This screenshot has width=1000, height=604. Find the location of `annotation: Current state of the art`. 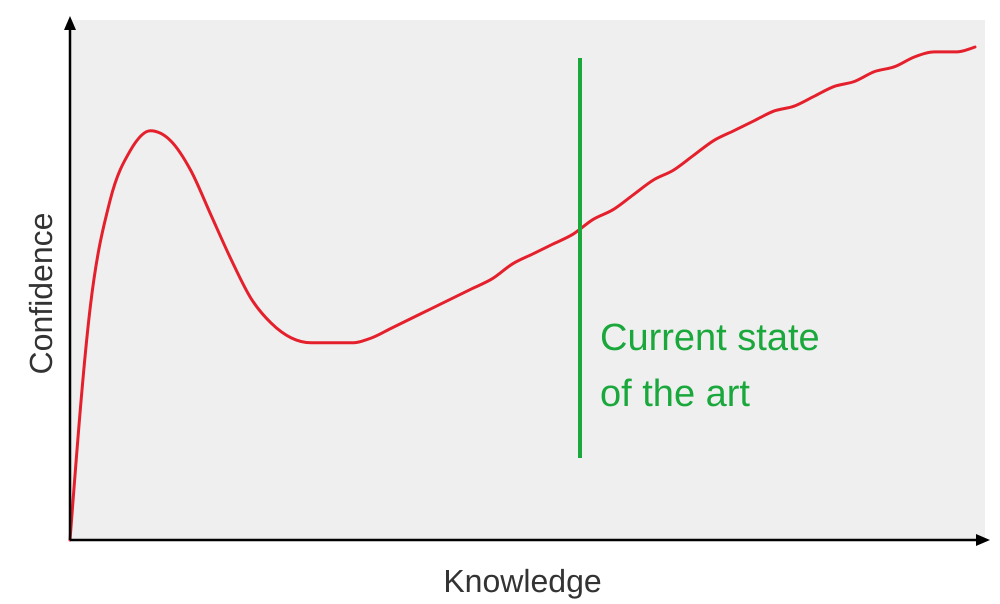

annotation: Current state of the art is located at coordinates (710, 366).